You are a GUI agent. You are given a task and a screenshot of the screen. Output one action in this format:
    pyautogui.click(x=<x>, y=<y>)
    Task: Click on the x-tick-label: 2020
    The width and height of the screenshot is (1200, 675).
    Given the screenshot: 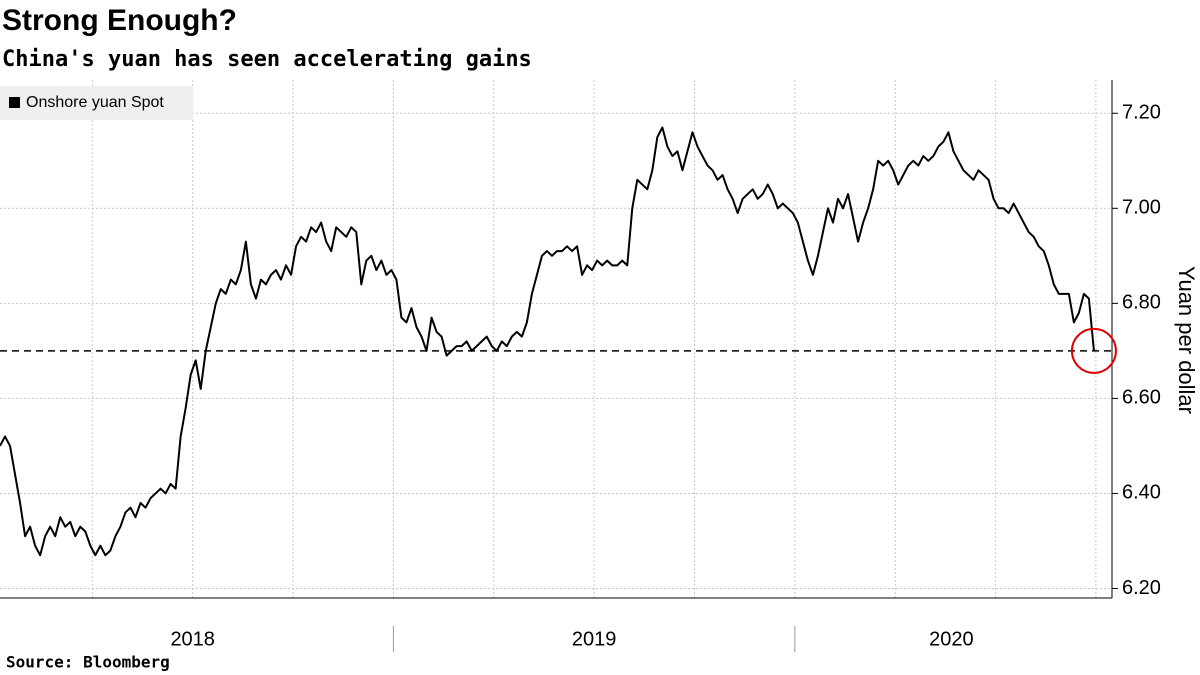 What is the action you would take?
    pyautogui.click(x=951, y=639)
    